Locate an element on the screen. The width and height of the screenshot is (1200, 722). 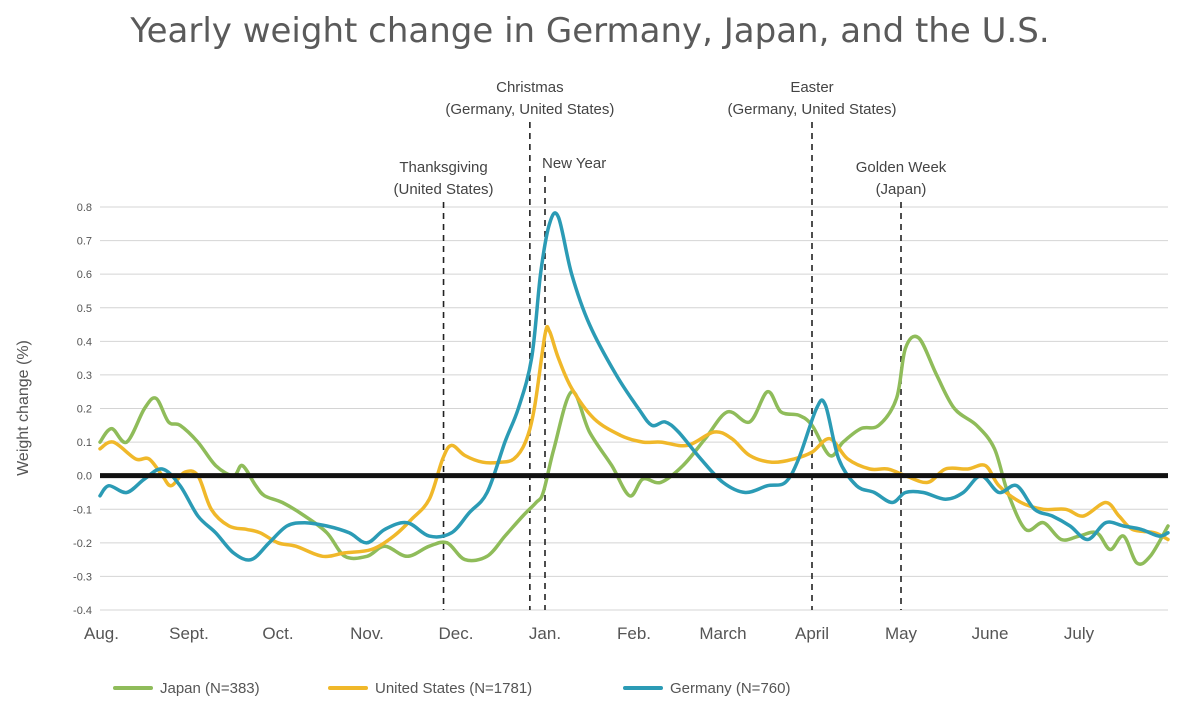
legend-label-united-states: United States (N=1781) is located at coordinates (453, 688).